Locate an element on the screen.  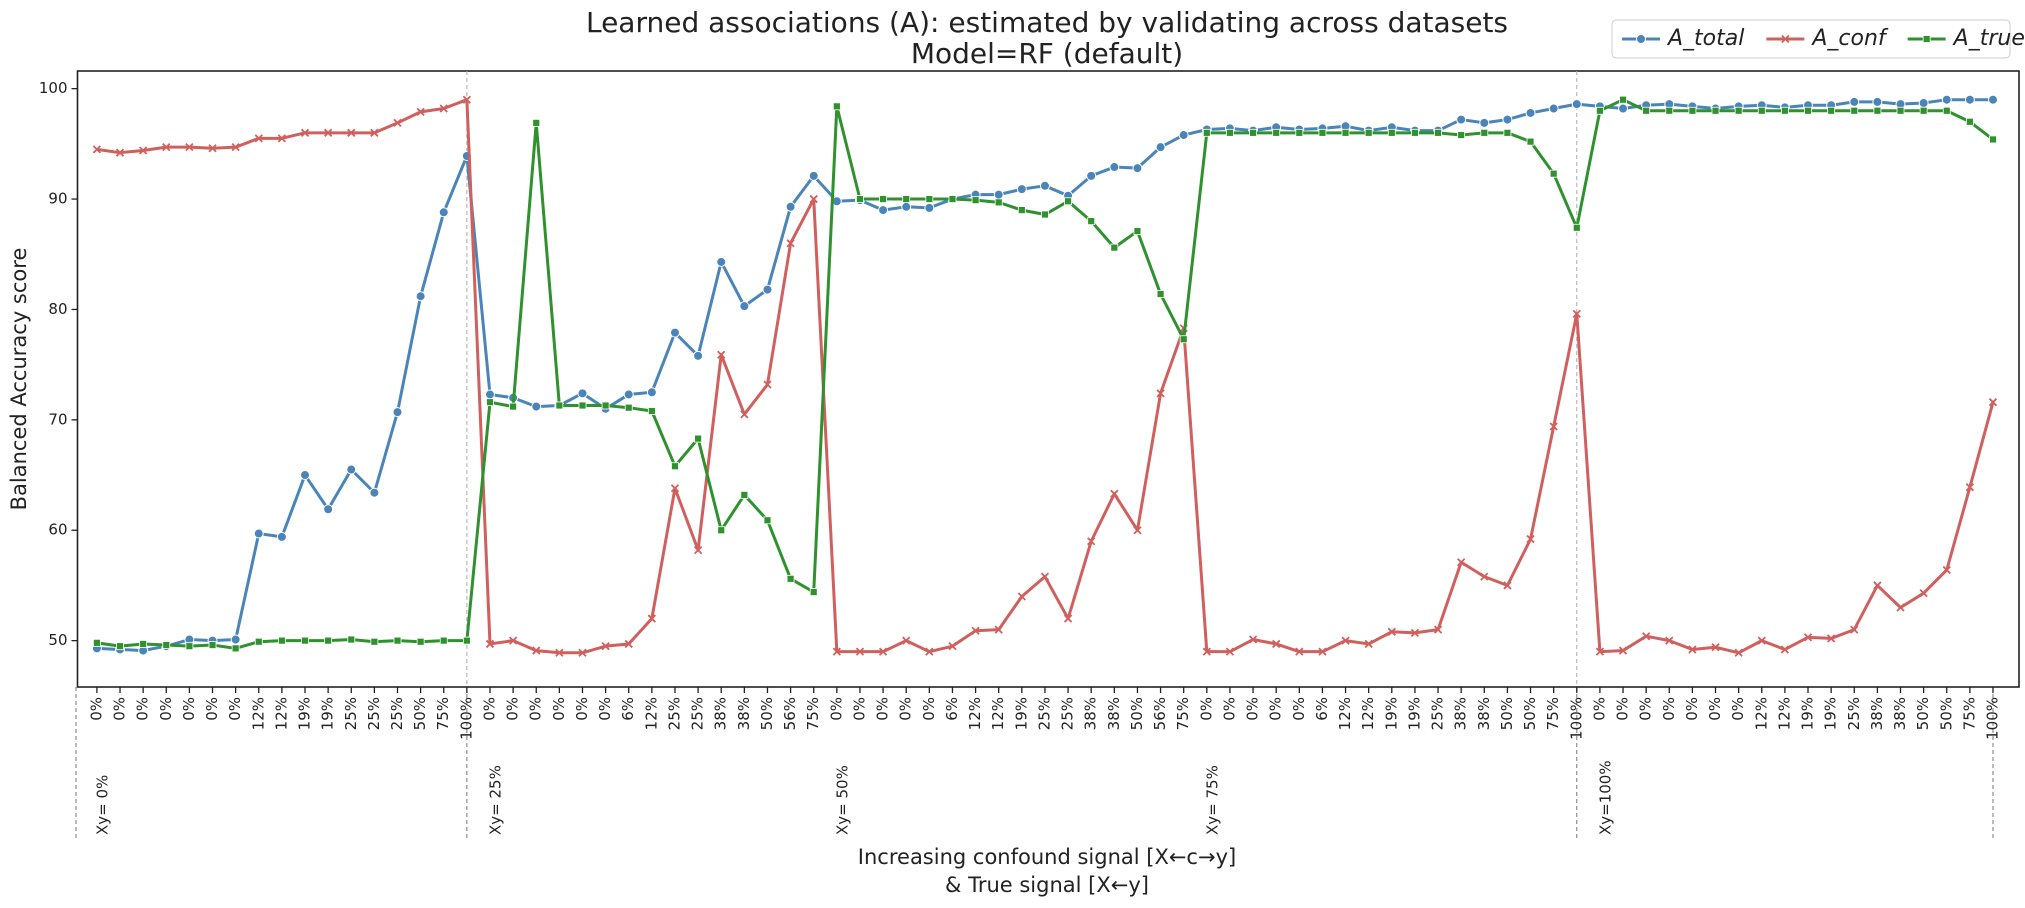
group-label: Xy= 75% is located at coordinates (1212, 800).